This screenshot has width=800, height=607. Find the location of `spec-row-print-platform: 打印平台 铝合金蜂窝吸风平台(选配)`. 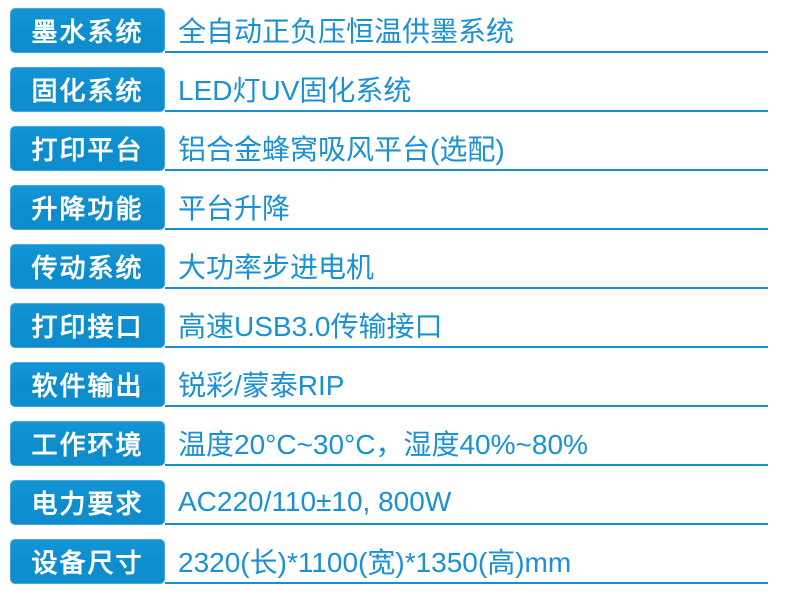

spec-row-print-platform: 打印平台 铝合金蜂窝吸风平台(选配) is located at coordinates (405, 148).